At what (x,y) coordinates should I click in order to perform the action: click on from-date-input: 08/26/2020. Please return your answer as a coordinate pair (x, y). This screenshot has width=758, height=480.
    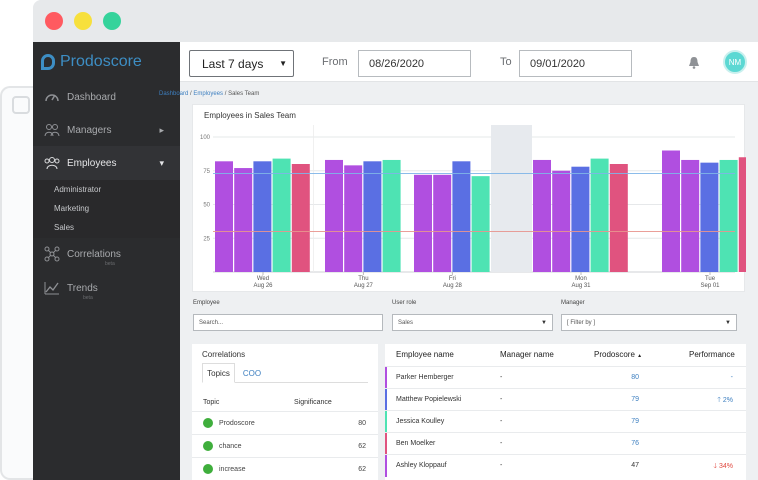
    Looking at the image, I should click on (414, 63).